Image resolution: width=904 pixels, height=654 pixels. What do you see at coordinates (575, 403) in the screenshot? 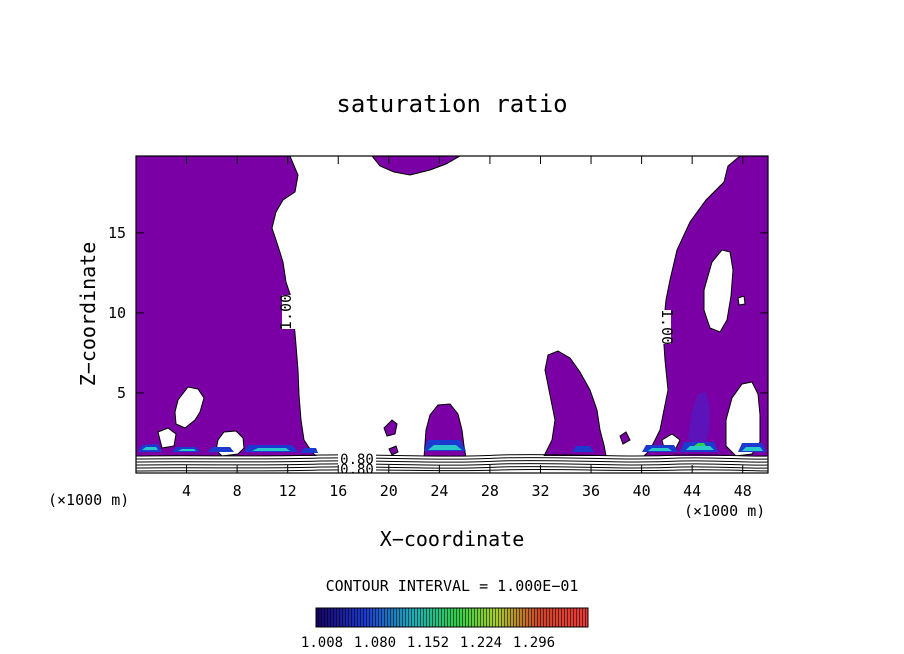
I see `saturated-region-34km` at bounding box center [575, 403].